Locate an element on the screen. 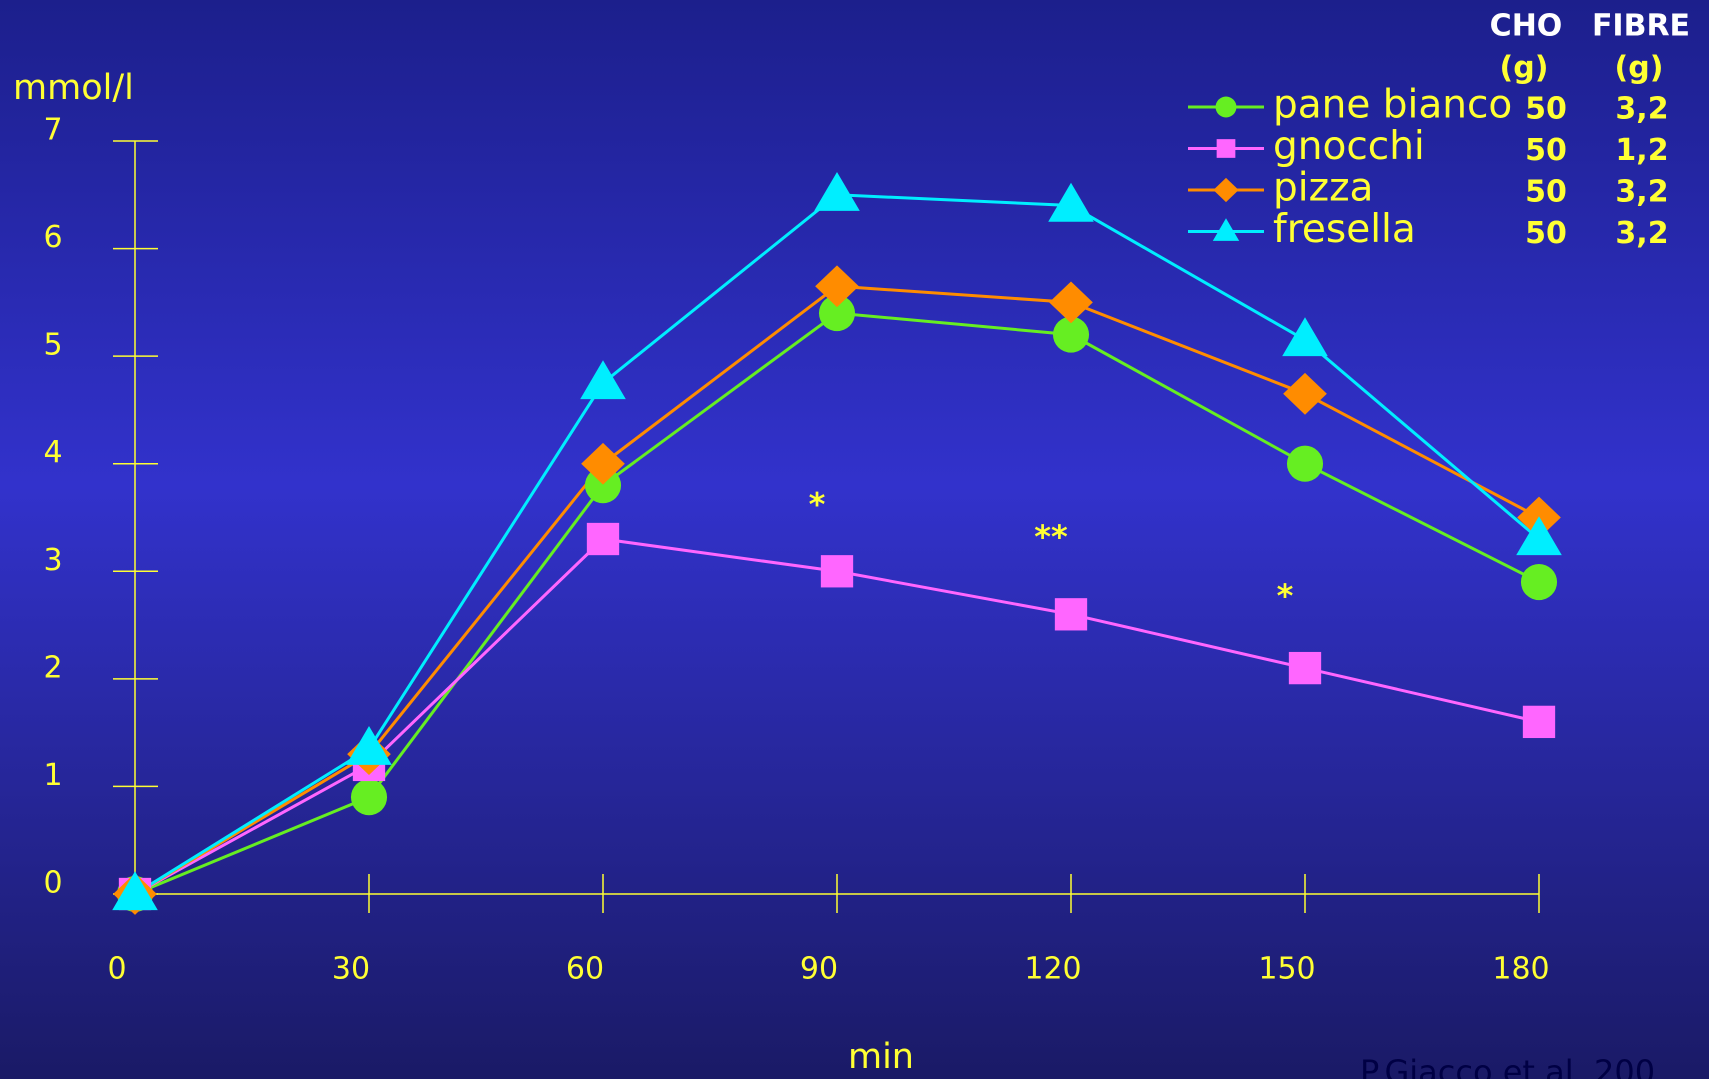 This screenshot has height=1079, width=1709. x-tick-label: 120 is located at coordinates (1052, 969).